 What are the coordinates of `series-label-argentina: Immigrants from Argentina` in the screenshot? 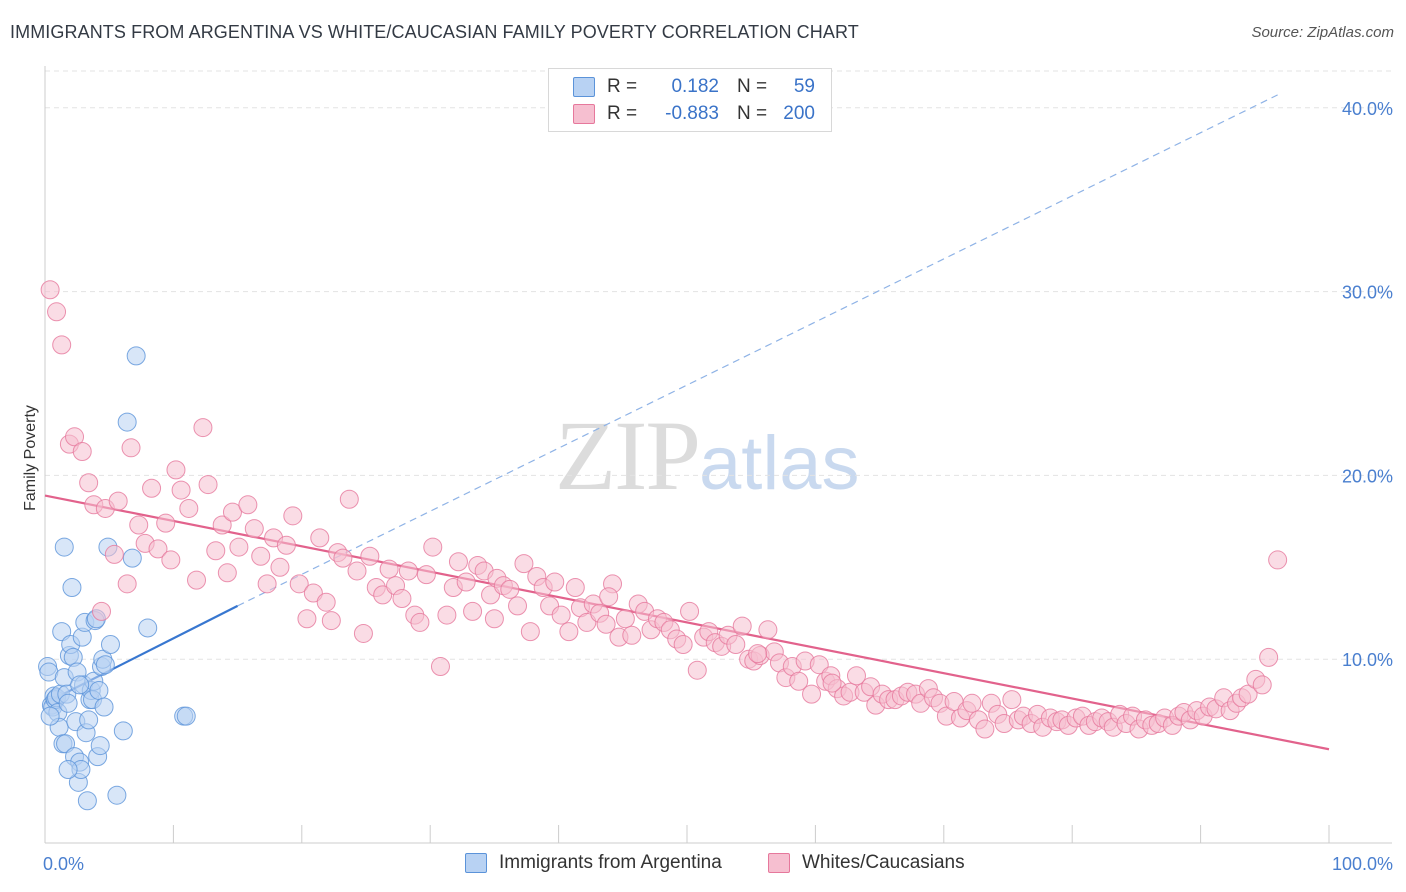 It's located at (610, 862).